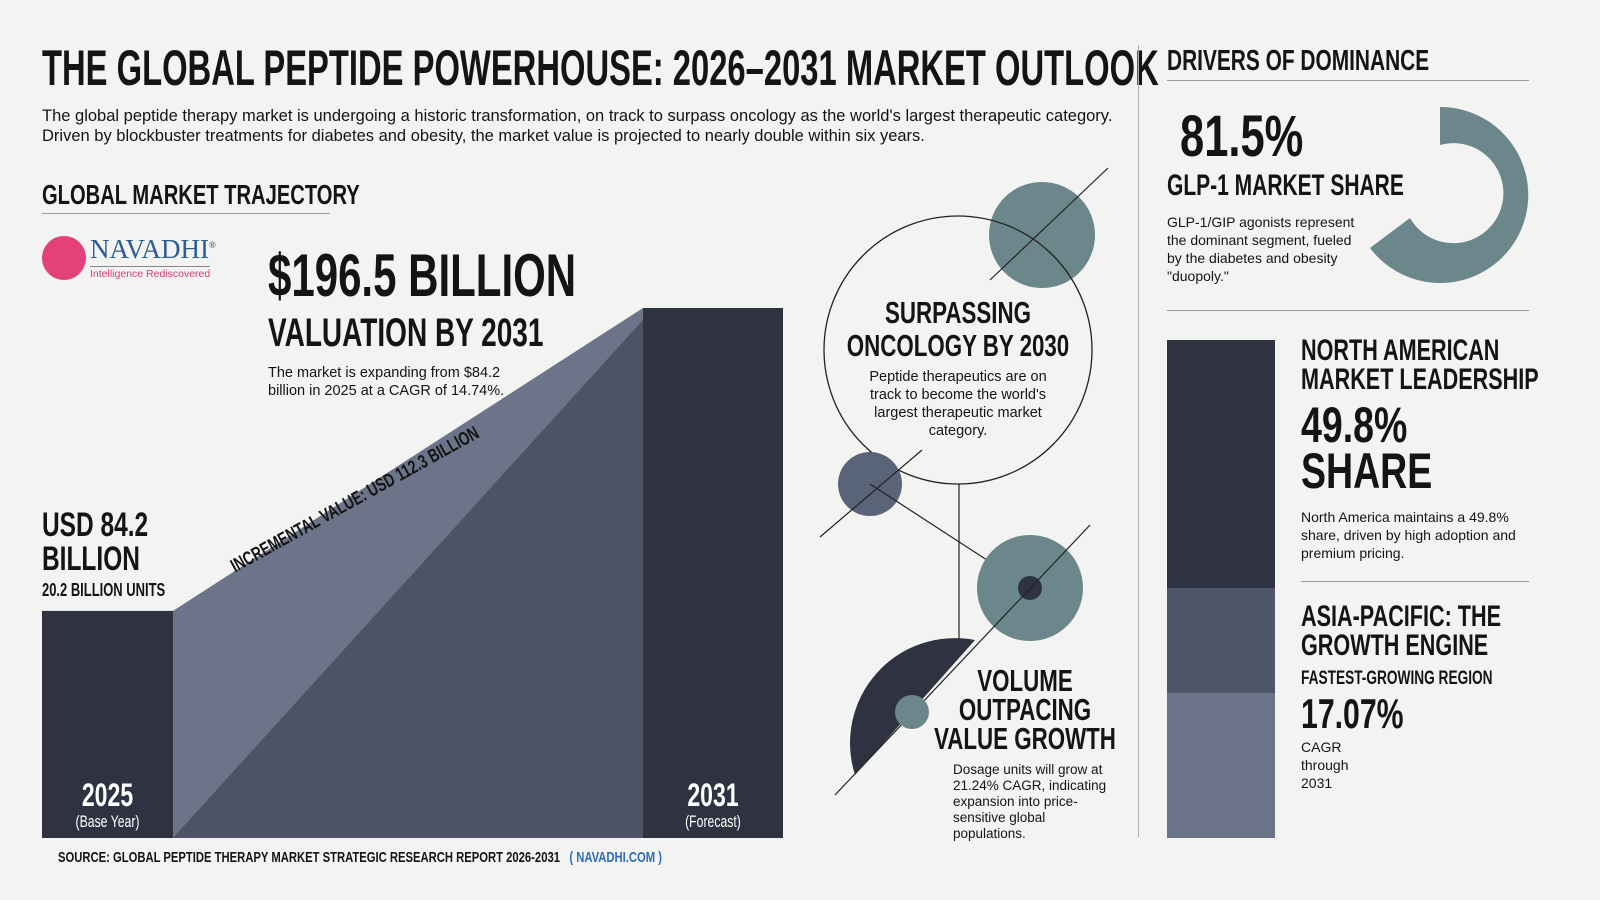  Describe the element at coordinates (713, 573) in the screenshot. I see `bar-2031` at that location.